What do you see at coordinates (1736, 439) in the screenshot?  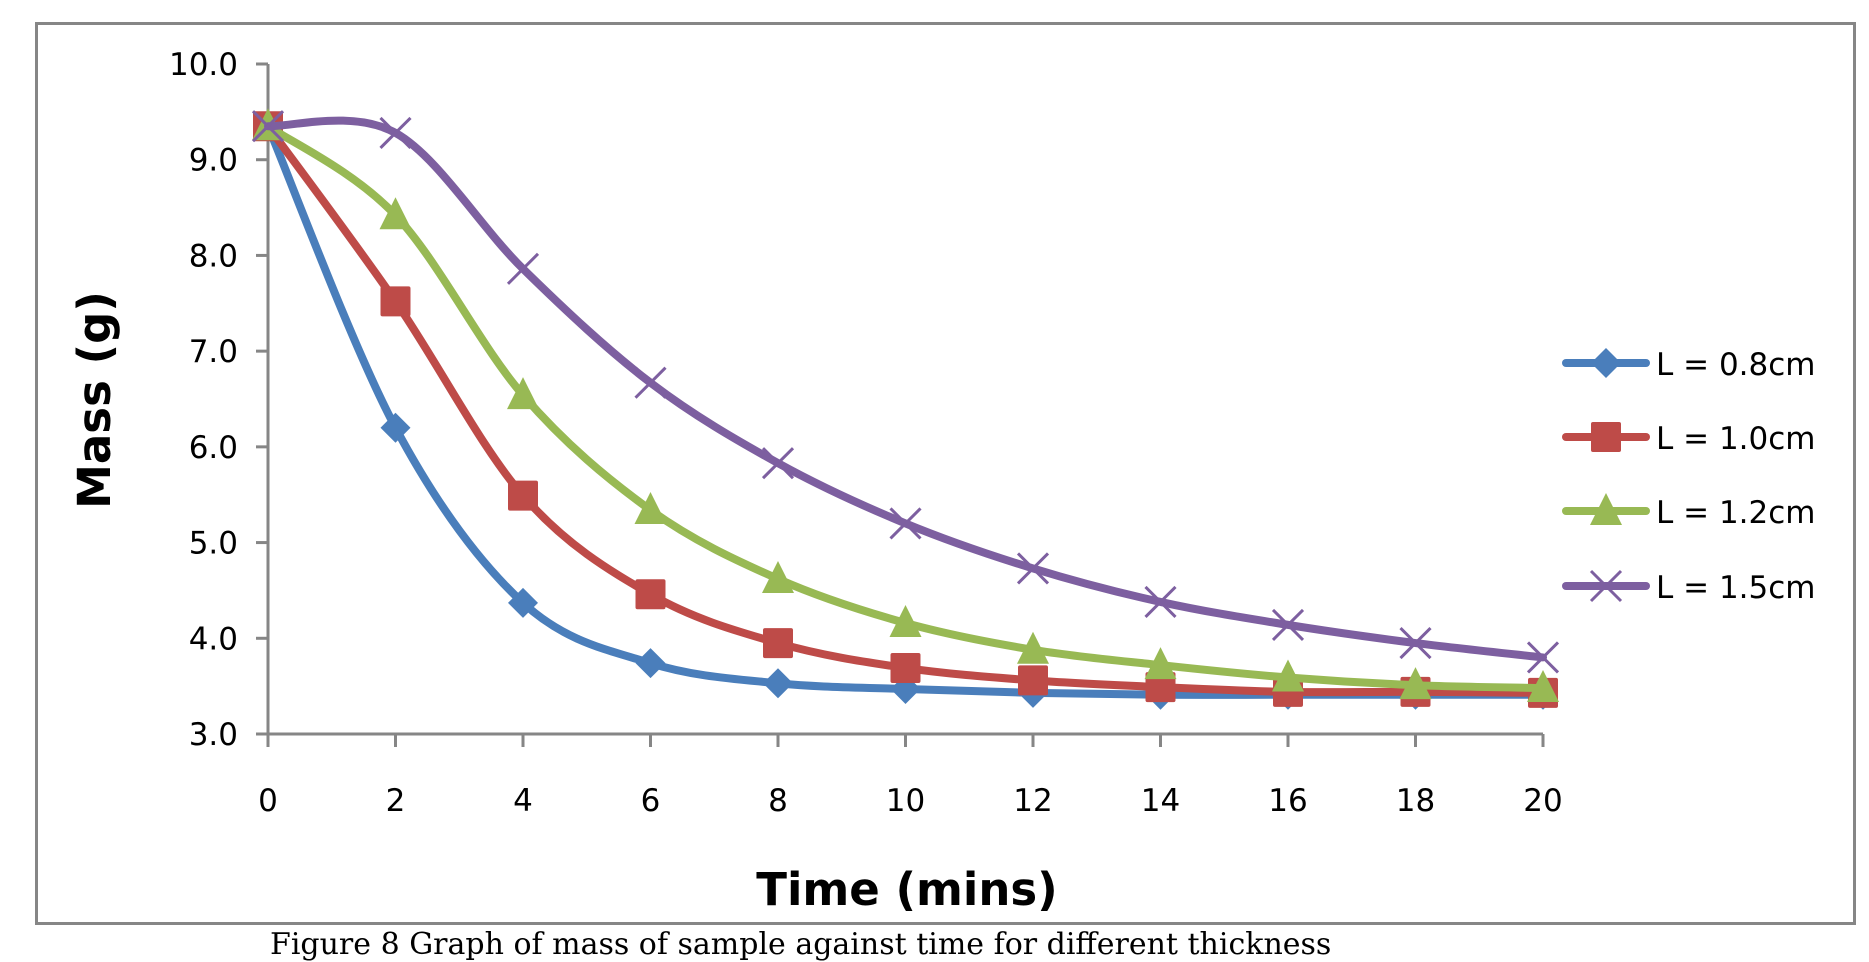 I see `legend-label: L = 1.0cm` at bounding box center [1736, 439].